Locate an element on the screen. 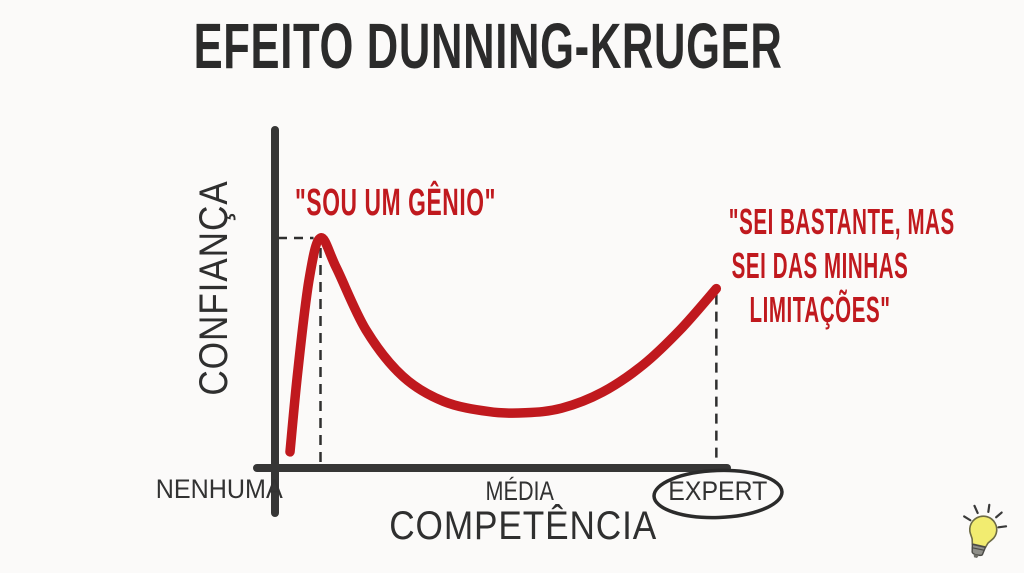 The height and width of the screenshot is (573, 1024). lightbulb-icon is located at coordinates (985, 530).